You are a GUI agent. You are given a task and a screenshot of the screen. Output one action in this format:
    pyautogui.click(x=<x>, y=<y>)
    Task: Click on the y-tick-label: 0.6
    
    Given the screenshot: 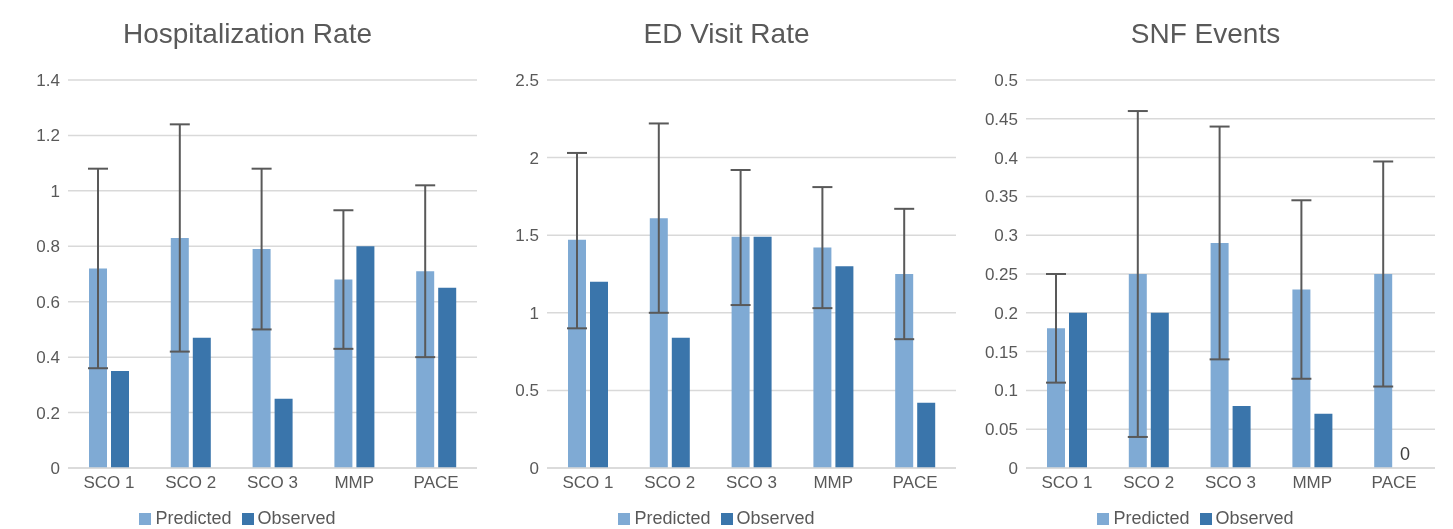 What is the action you would take?
    pyautogui.click(x=48, y=302)
    